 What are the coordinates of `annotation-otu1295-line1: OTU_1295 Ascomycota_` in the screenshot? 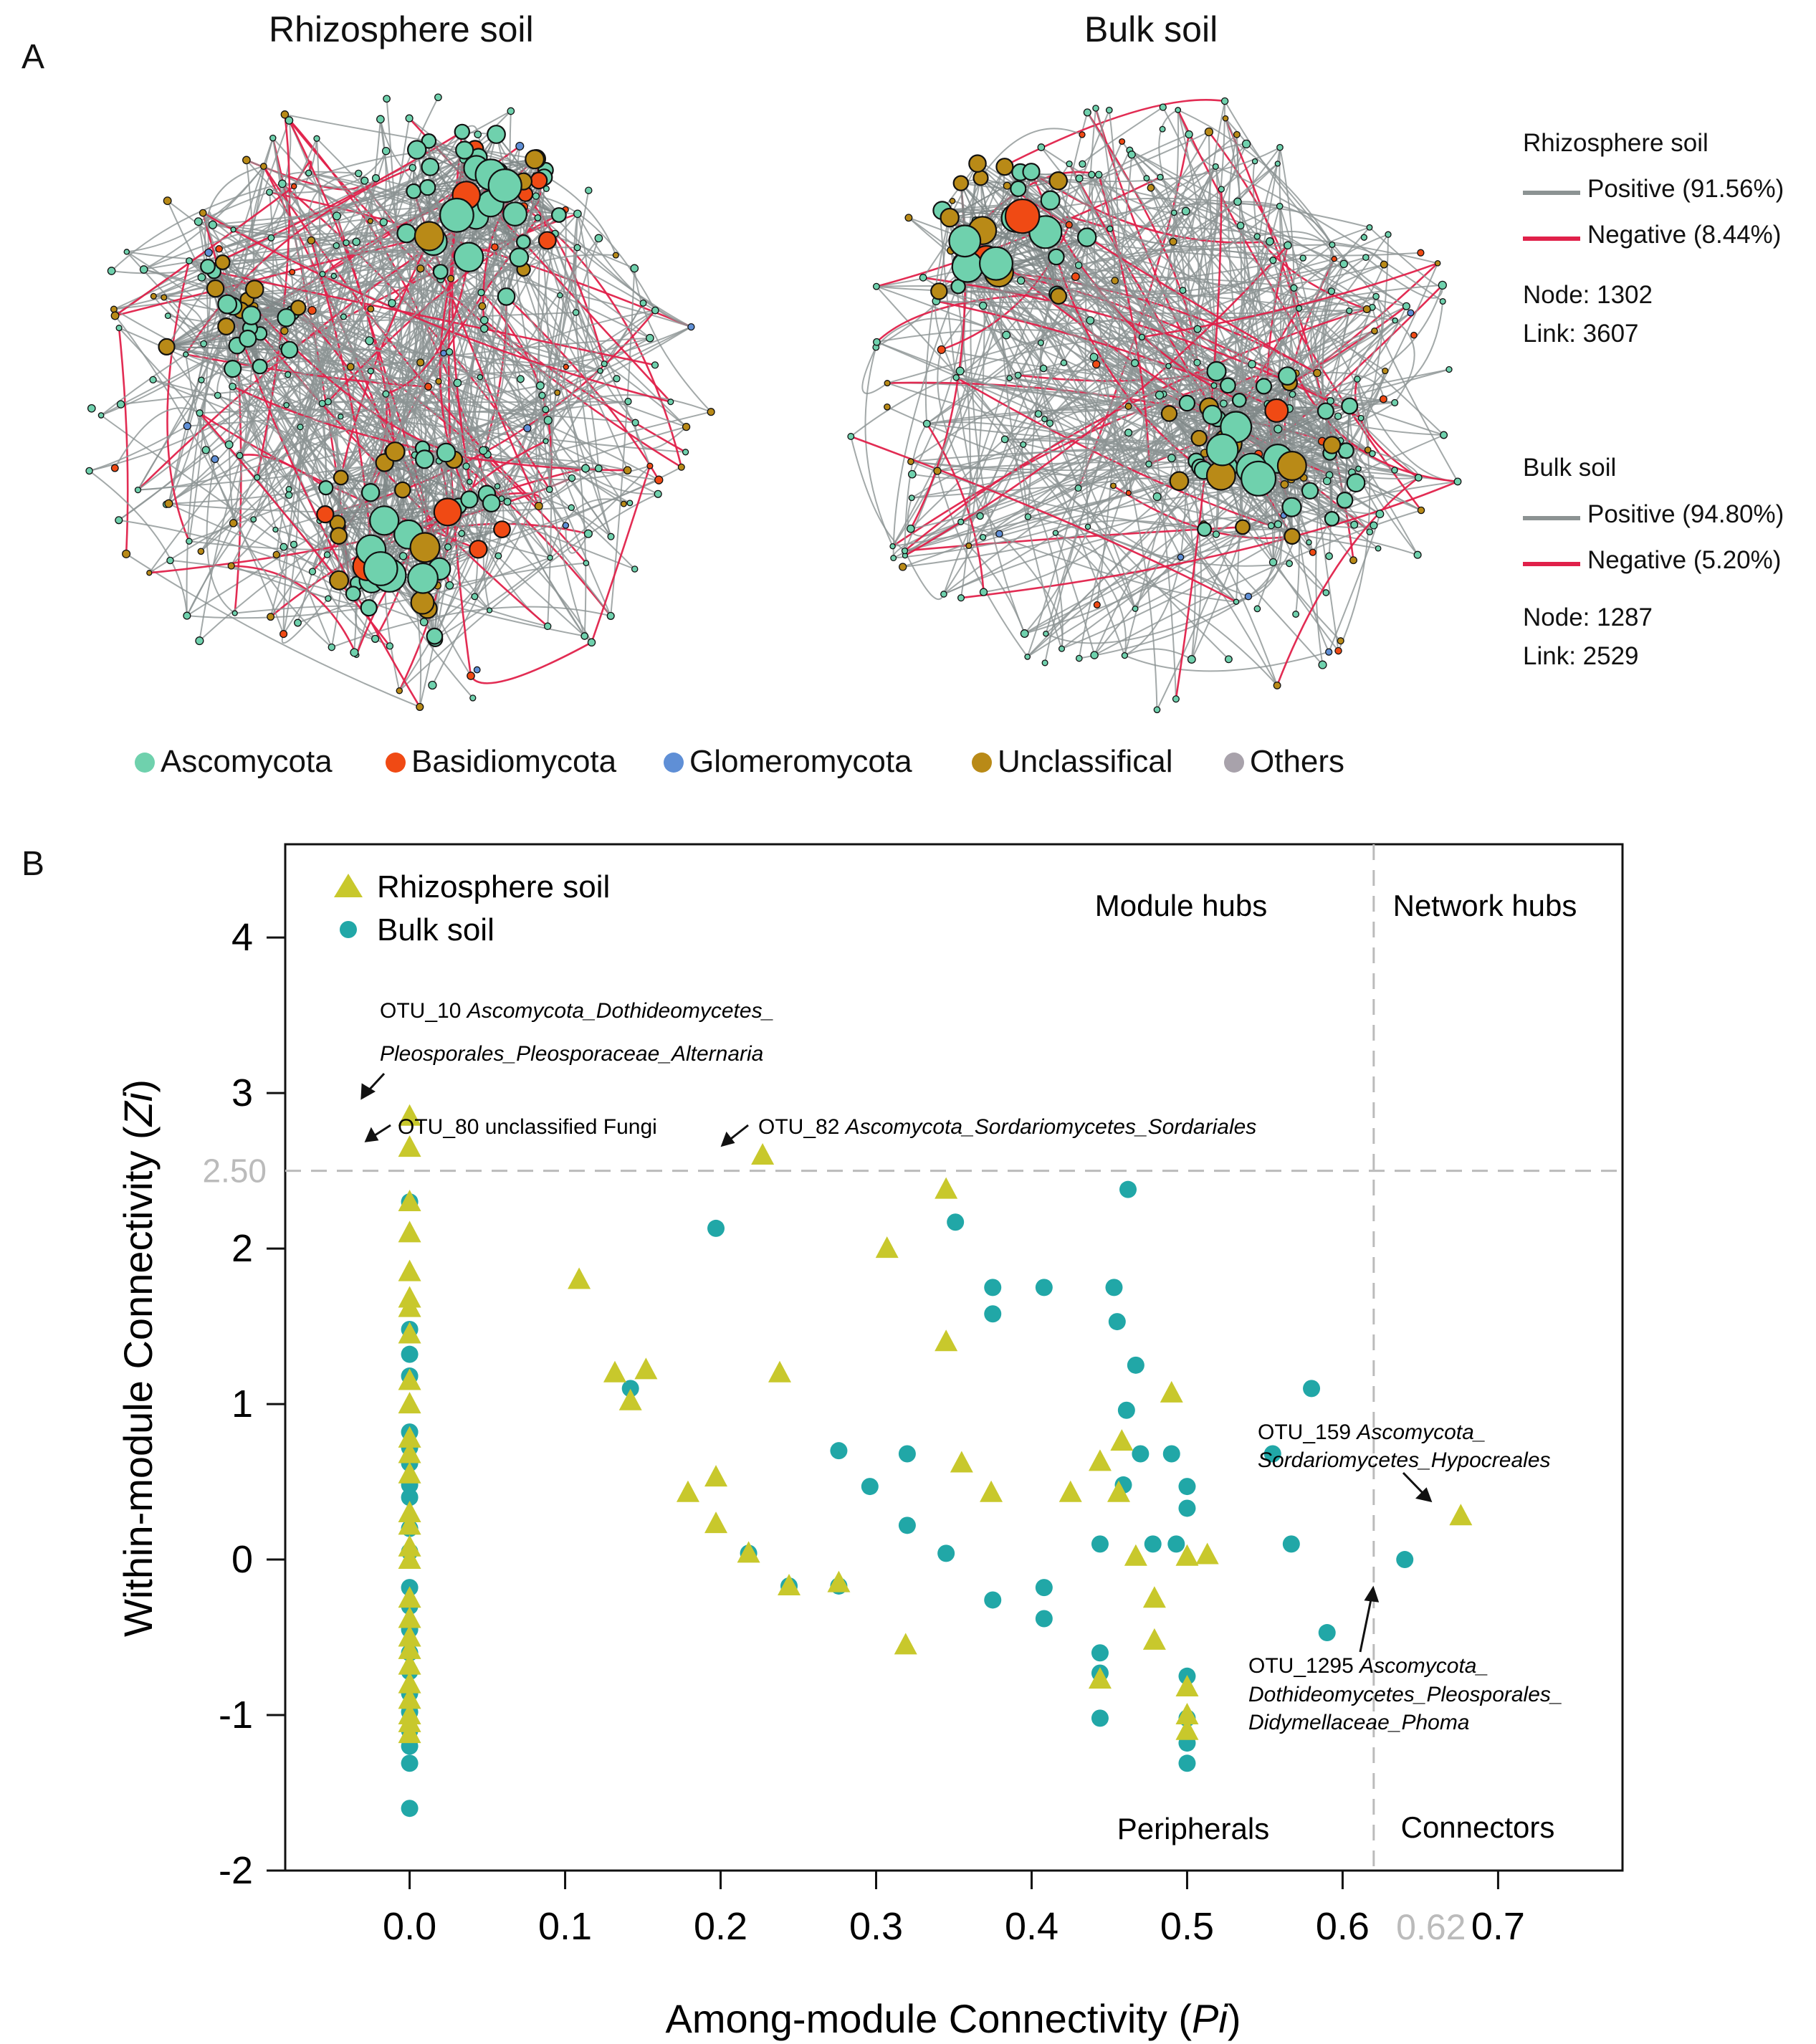 It's located at (1368, 1666).